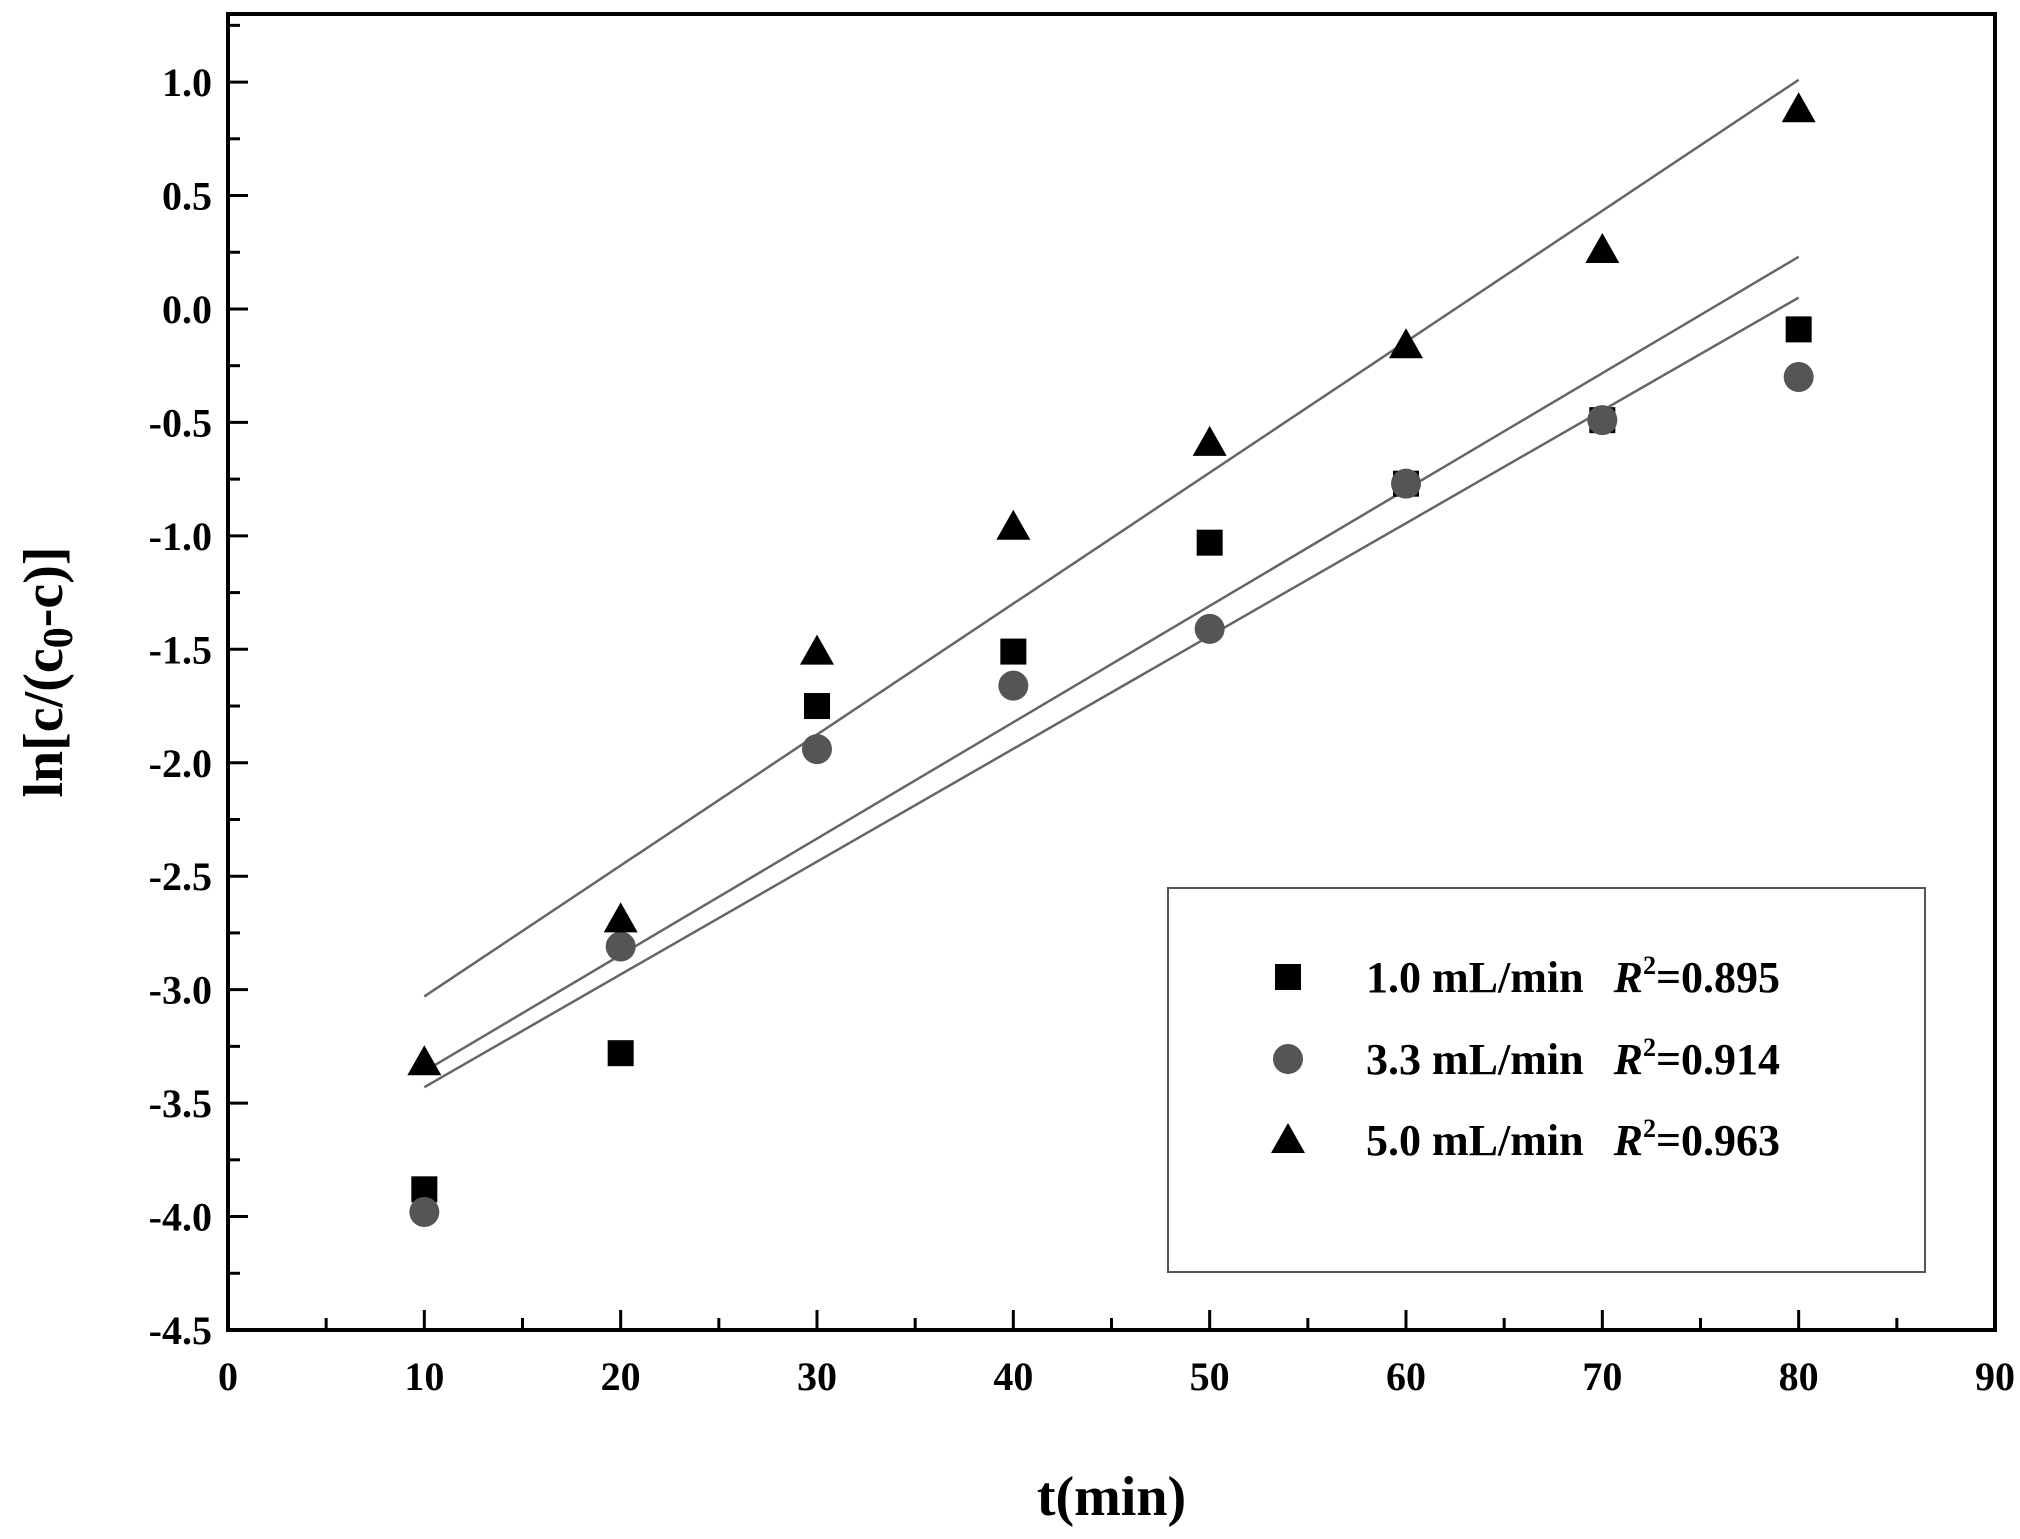  Describe the element at coordinates (180, 649) in the screenshot. I see `y-tick-label: -1.5` at that location.